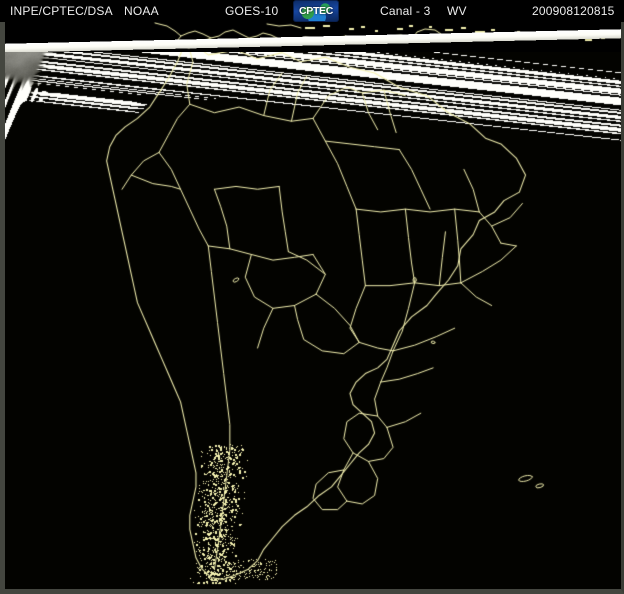 The image size is (624, 594). I want to click on header-timestamp-label: 200908120815, so click(573, 11).